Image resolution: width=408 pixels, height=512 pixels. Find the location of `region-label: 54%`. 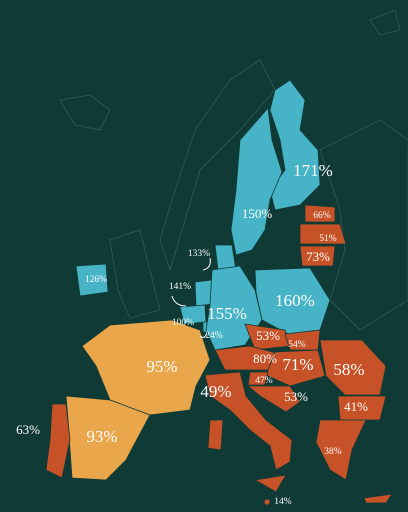

region-label: 54% is located at coordinates (297, 345).